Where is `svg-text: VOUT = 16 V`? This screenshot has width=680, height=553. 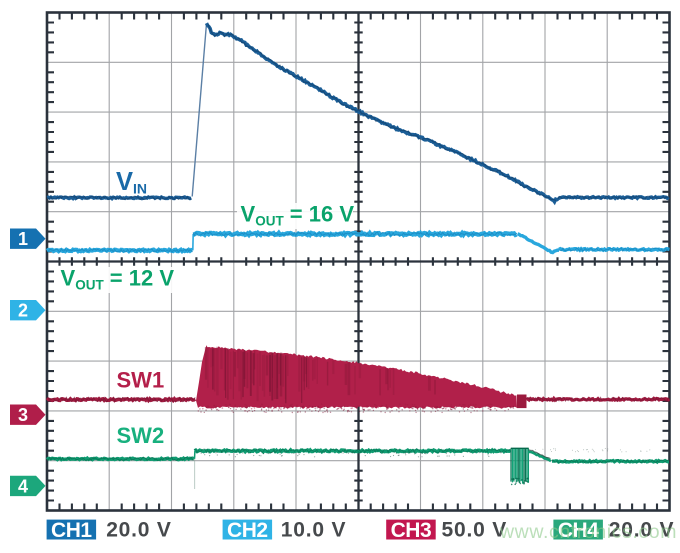 svg-text: VOUT = 16 V is located at coordinates (298, 215).